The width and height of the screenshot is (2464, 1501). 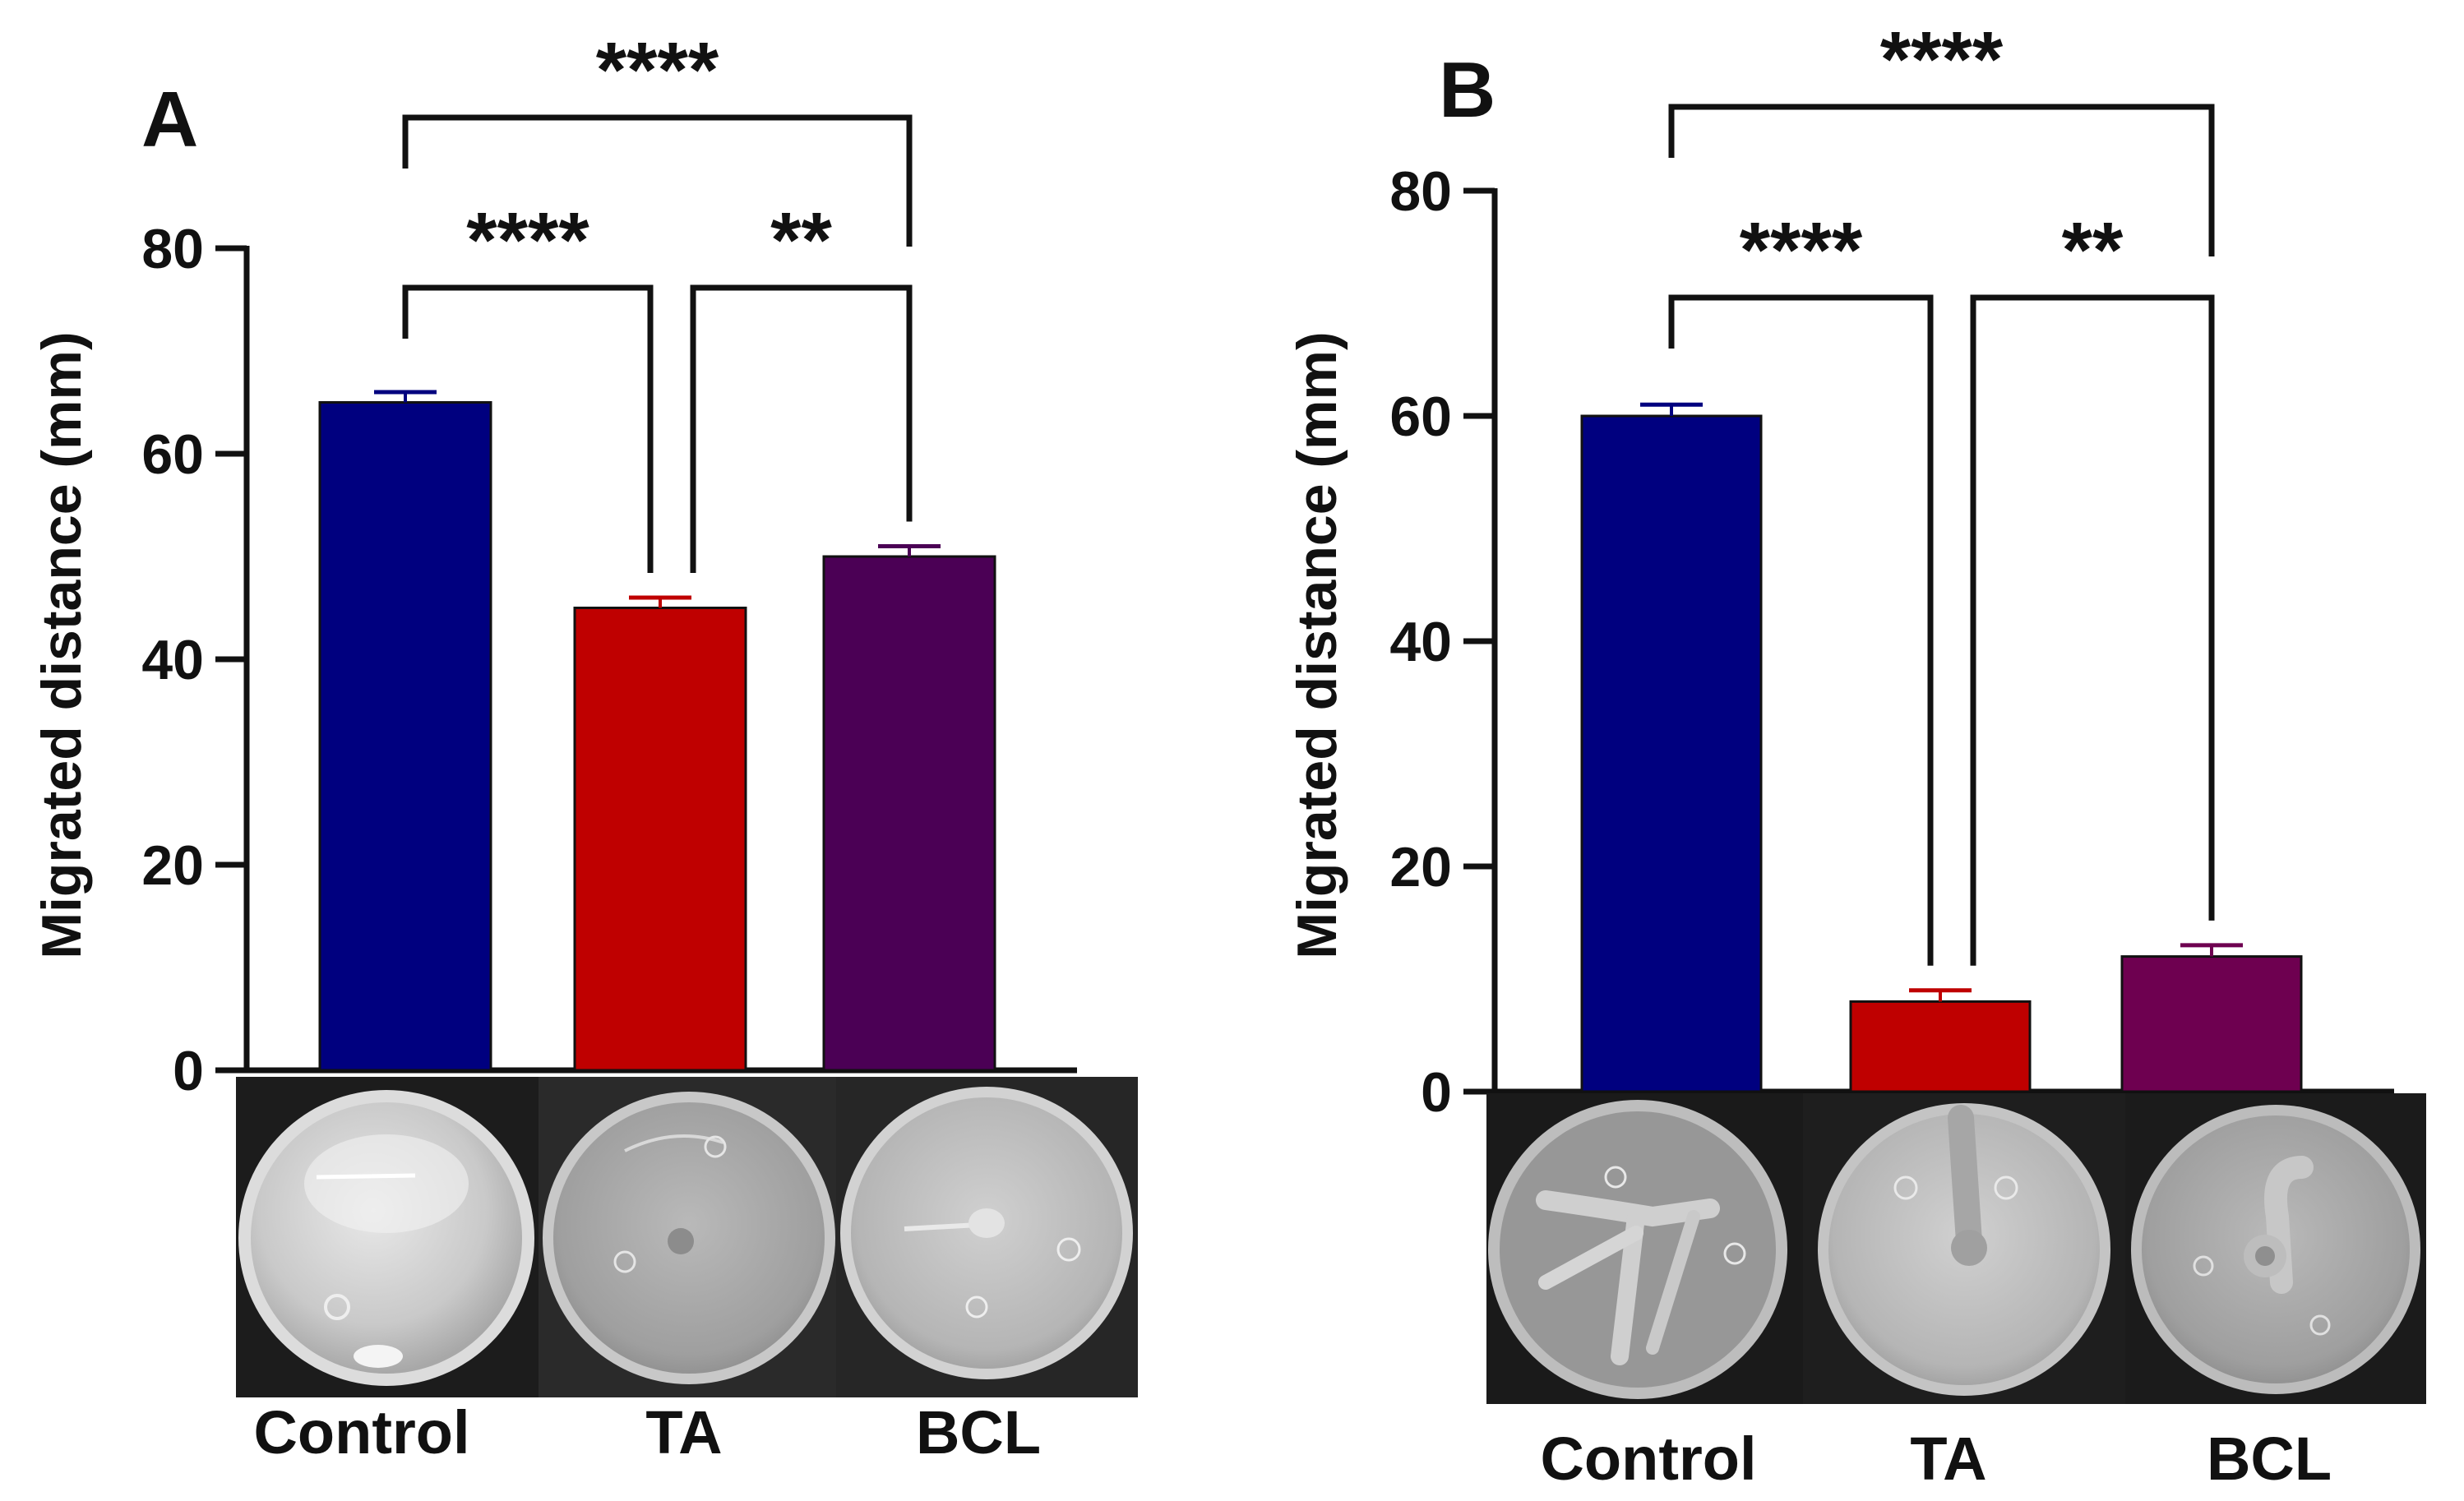 I want to click on panel-label: B, so click(x=1468, y=90).